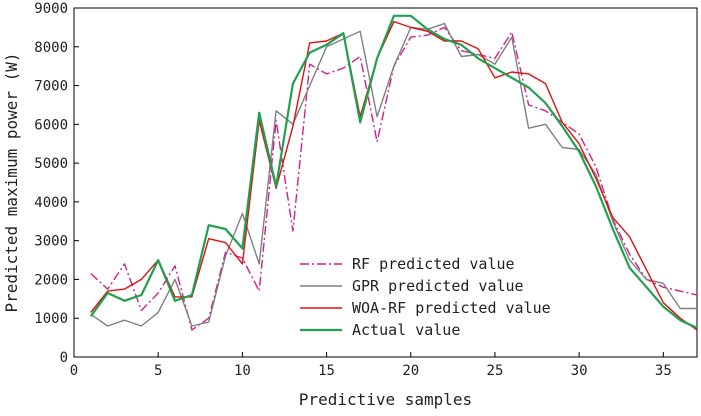 The width and height of the screenshot is (701, 416). Describe the element at coordinates (158, 371) in the screenshot. I see `x-tick-label: 5` at that location.